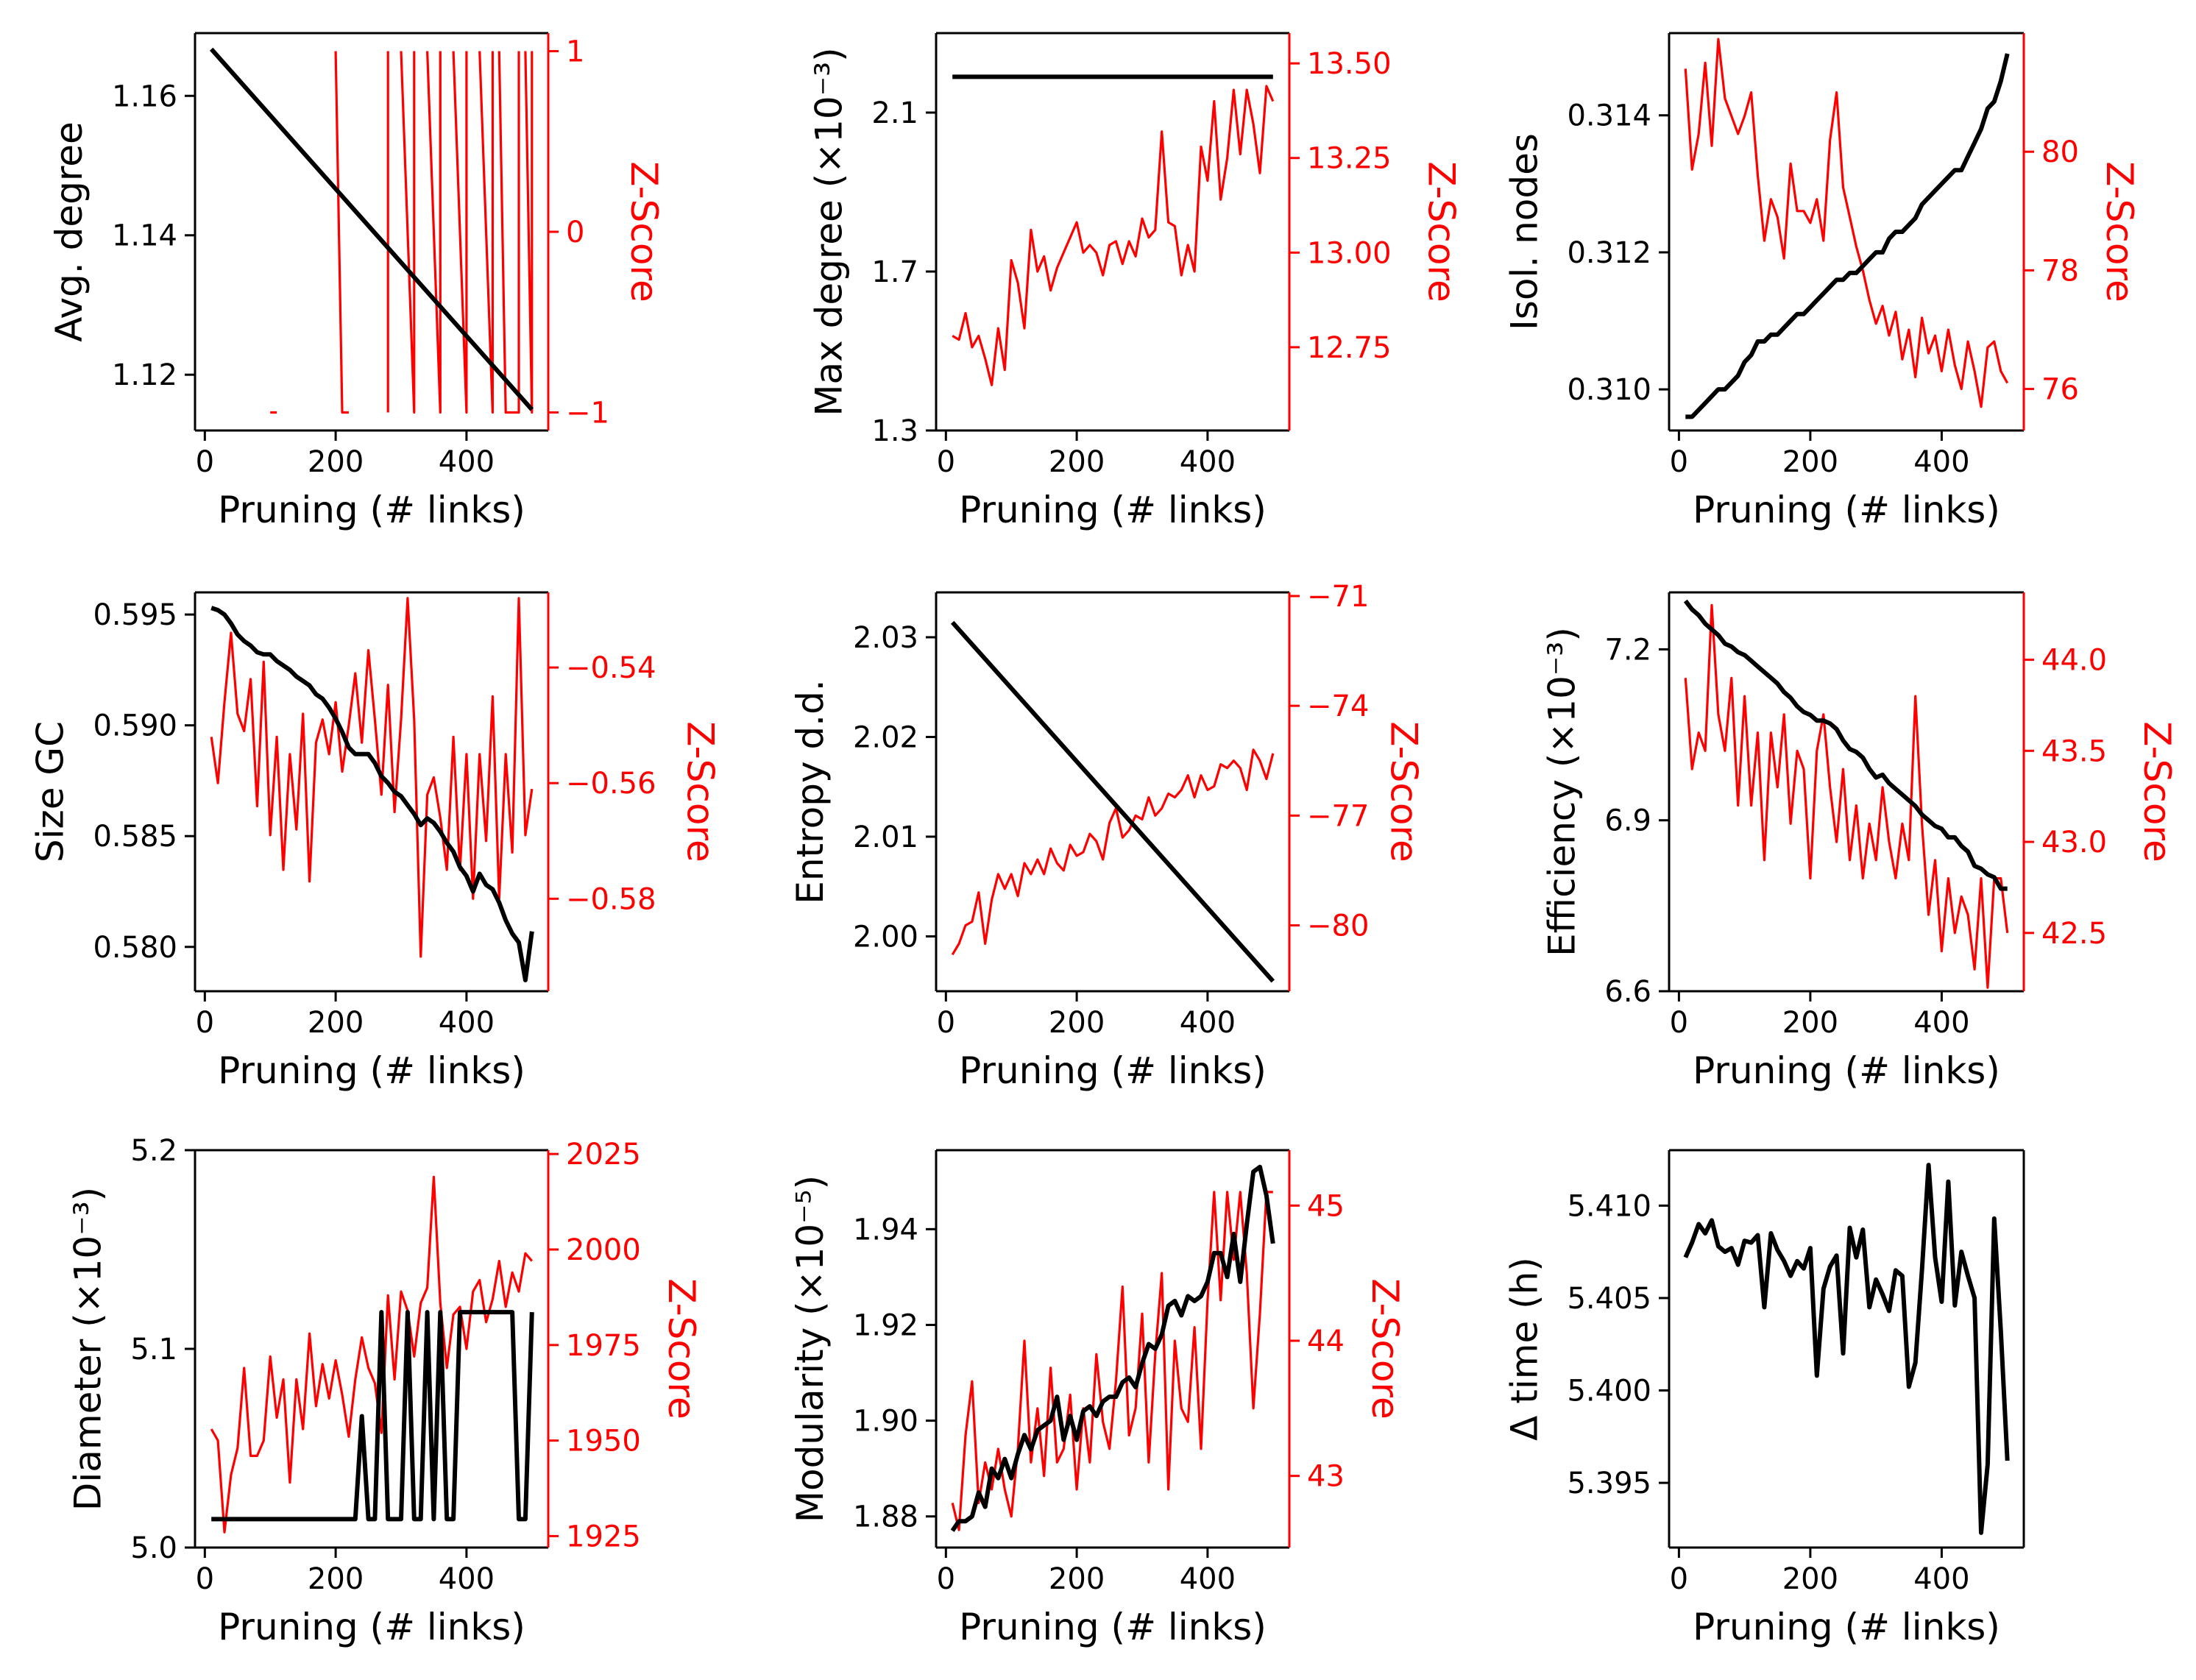 The width and height of the screenshot is (2196, 1680). What do you see at coordinates (135, 837) in the screenshot?
I see `y-tick-label: 0.585` at bounding box center [135, 837].